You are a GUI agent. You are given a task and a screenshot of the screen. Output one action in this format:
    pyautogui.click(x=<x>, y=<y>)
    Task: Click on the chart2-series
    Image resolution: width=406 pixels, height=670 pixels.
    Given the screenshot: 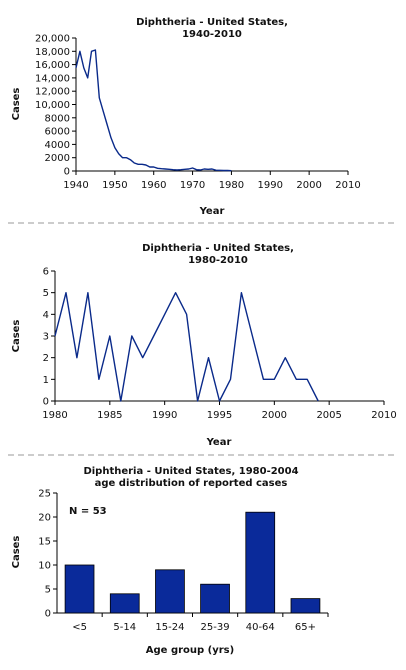 What is the action you would take?
    pyautogui.click(x=186, y=347)
    